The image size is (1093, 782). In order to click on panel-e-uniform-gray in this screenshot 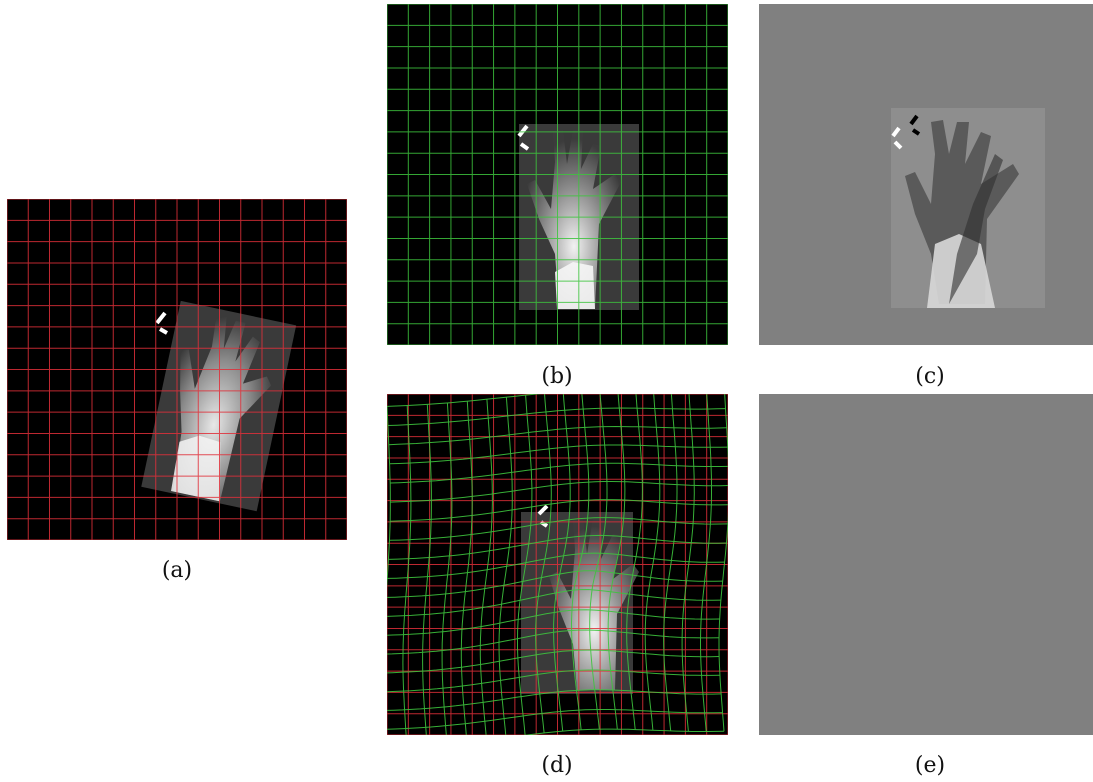, I will do `click(926, 564)`.